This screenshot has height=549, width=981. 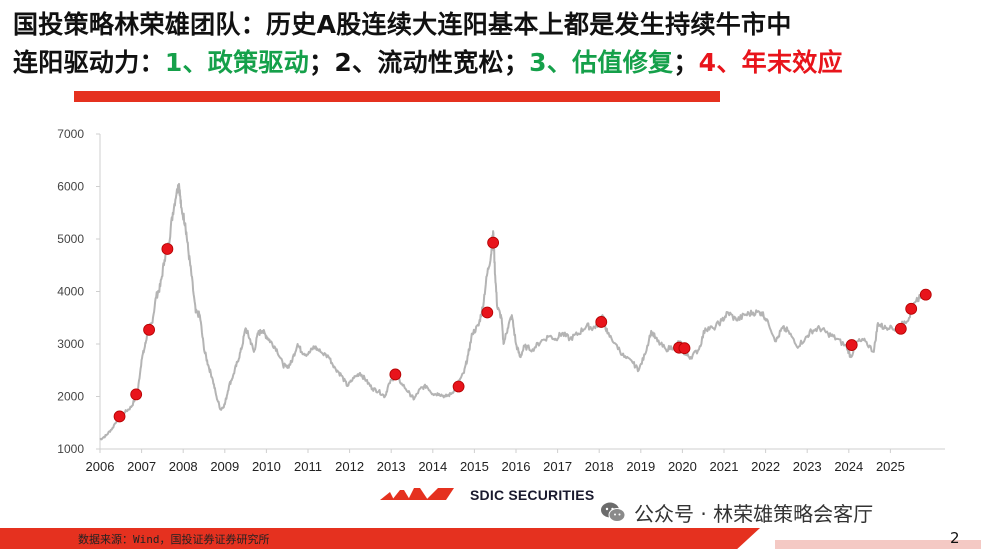 What do you see at coordinates (70, 449) in the screenshot?
I see `y-tick-label: 1000` at bounding box center [70, 449].